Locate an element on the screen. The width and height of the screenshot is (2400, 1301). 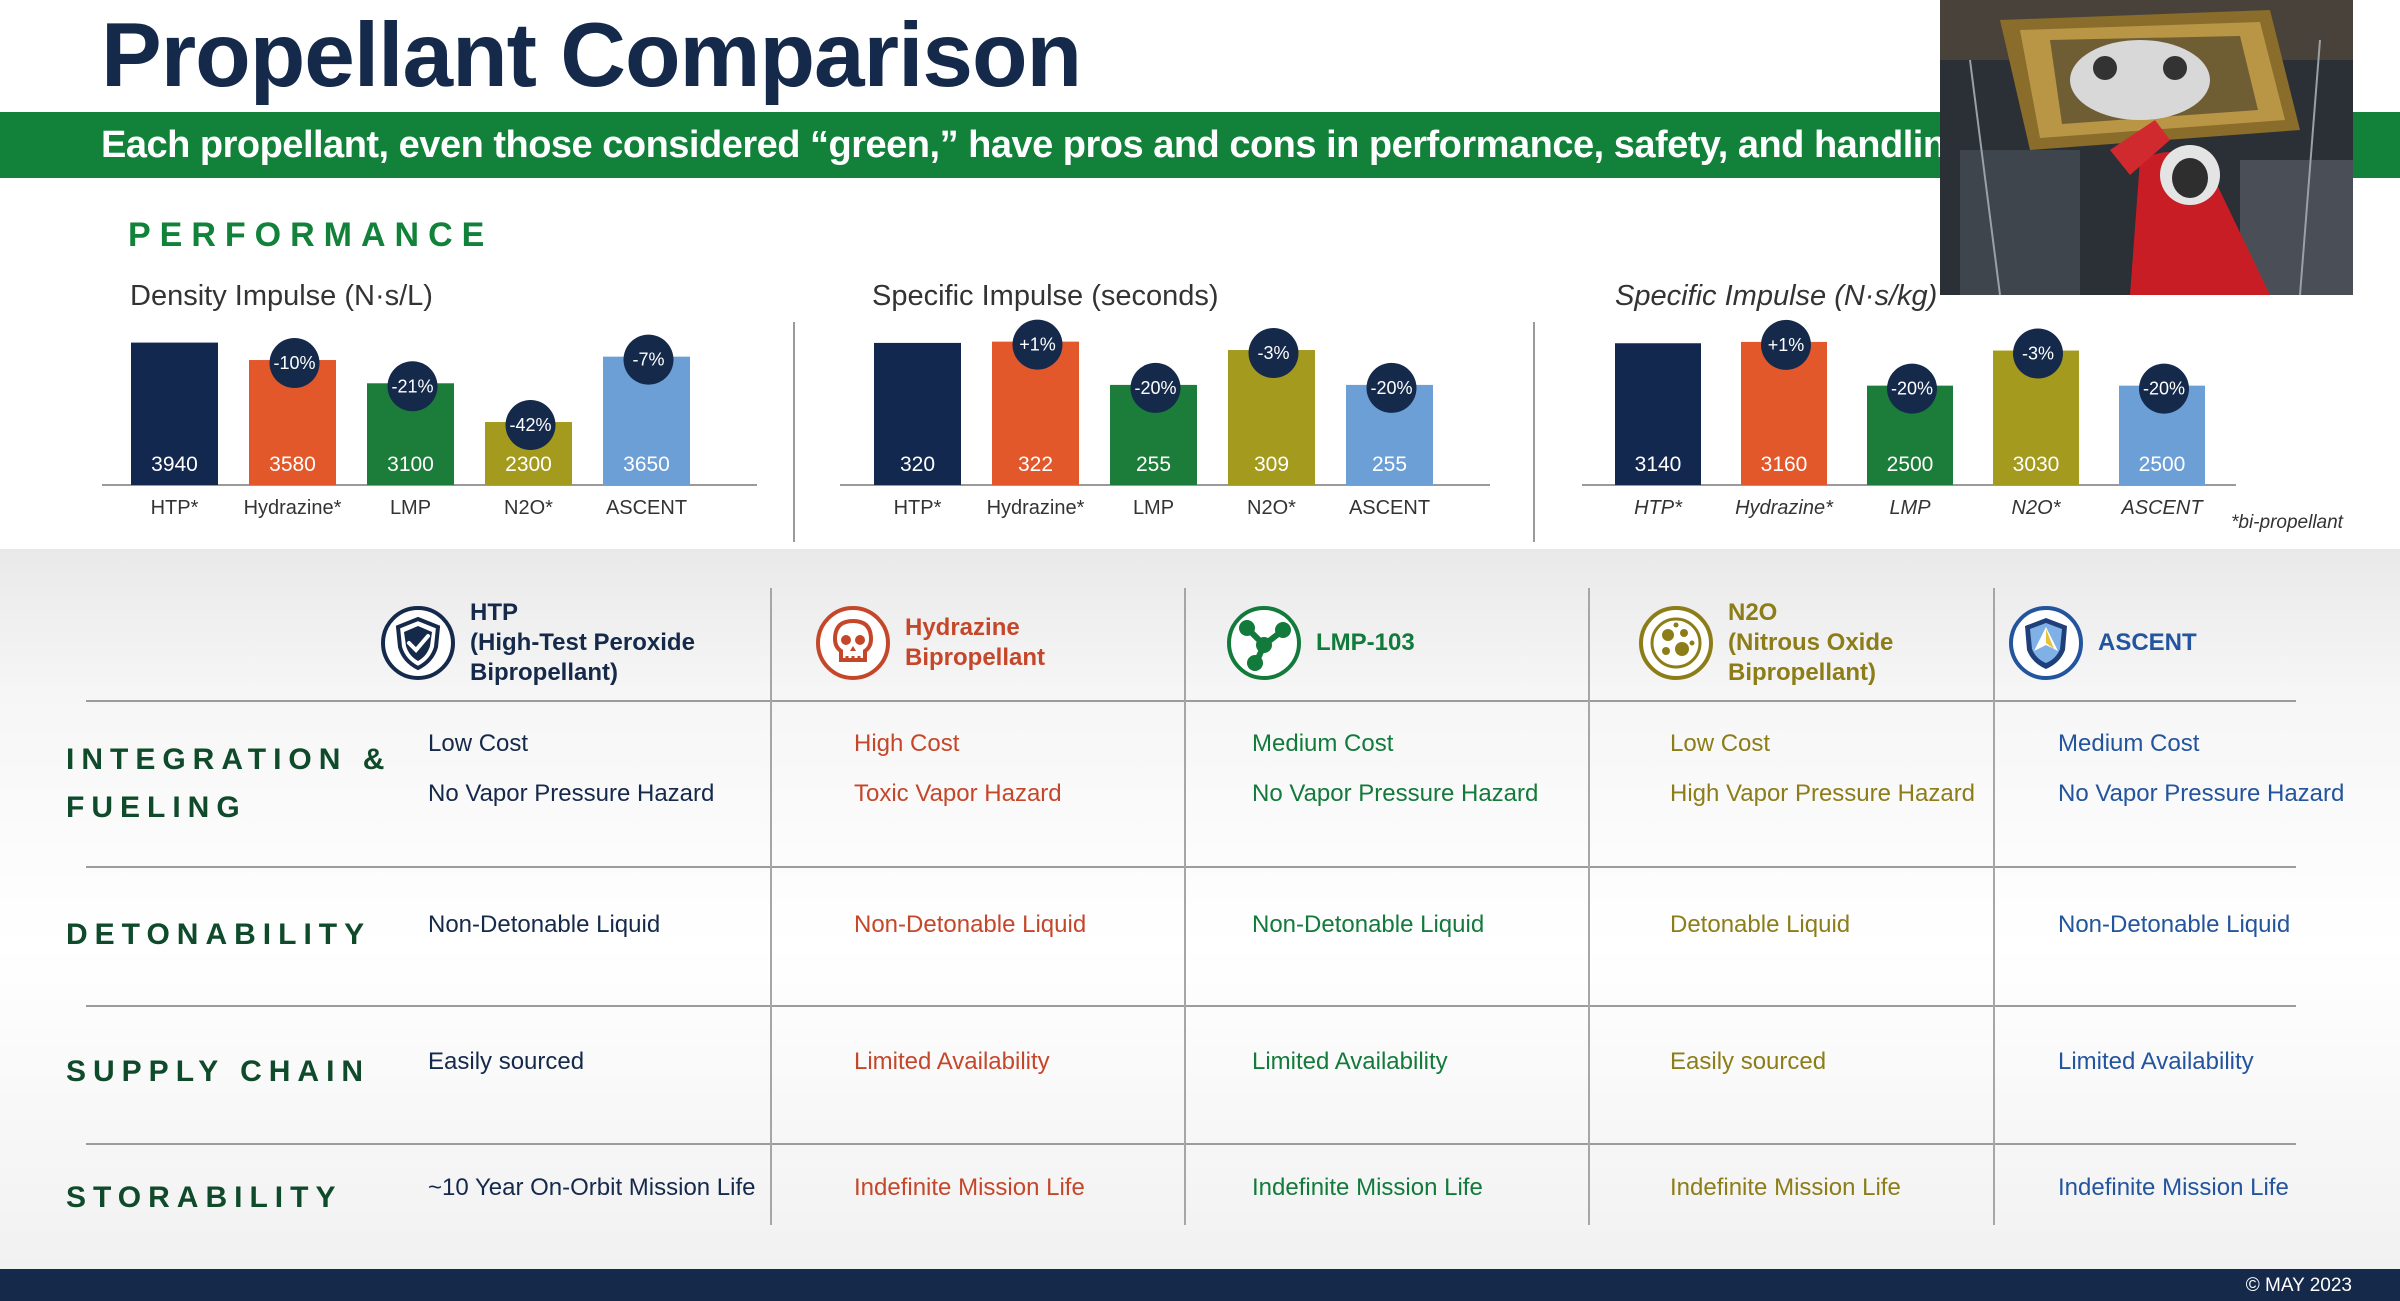
bar-value-label: 3140 is located at coordinates (1658, 464).